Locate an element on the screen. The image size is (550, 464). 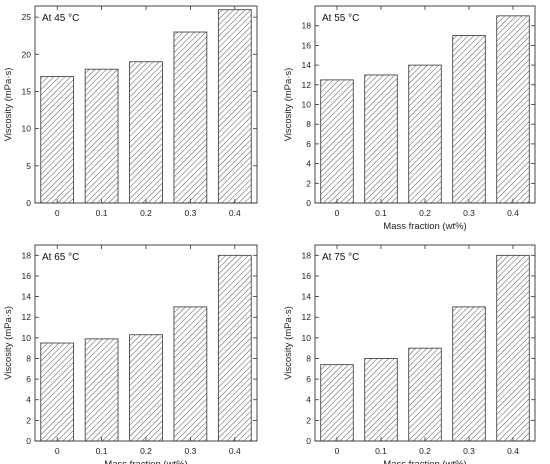
panel-title: At 55 °C is located at coordinates (340, 18).